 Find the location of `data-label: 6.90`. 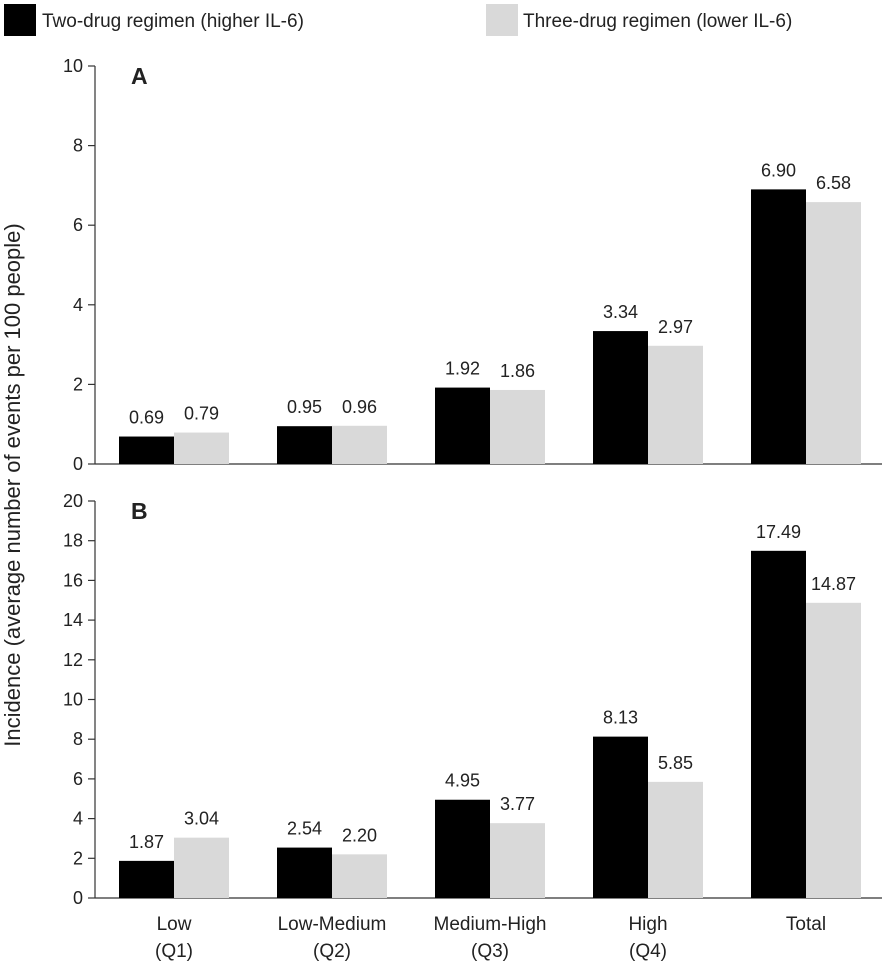

data-label: 6.90 is located at coordinates (778, 170).